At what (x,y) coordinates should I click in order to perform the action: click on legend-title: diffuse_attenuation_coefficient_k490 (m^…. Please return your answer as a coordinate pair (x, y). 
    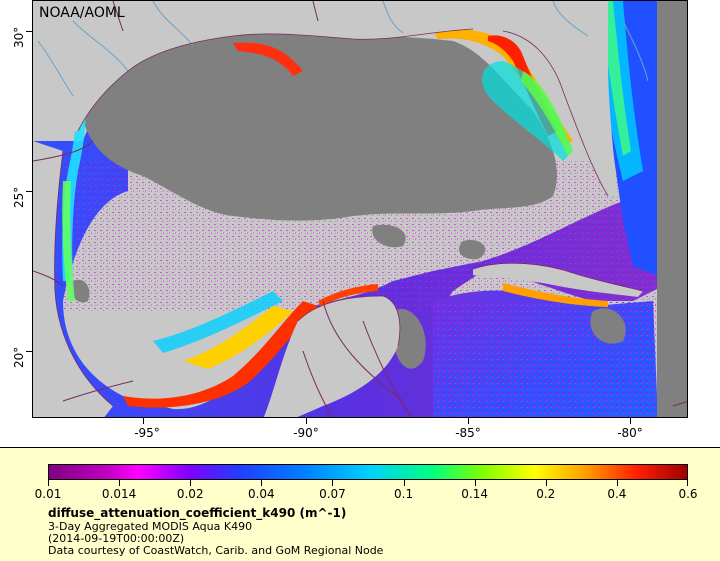
    Looking at the image, I should click on (197, 513).